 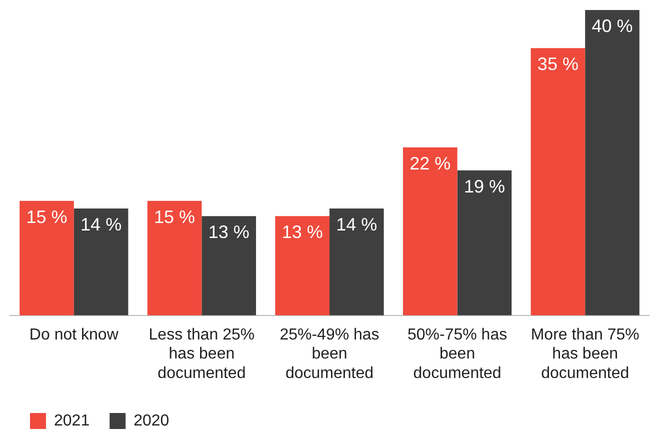 I want to click on x-tick-label: Do not know, so click(x=74, y=335).